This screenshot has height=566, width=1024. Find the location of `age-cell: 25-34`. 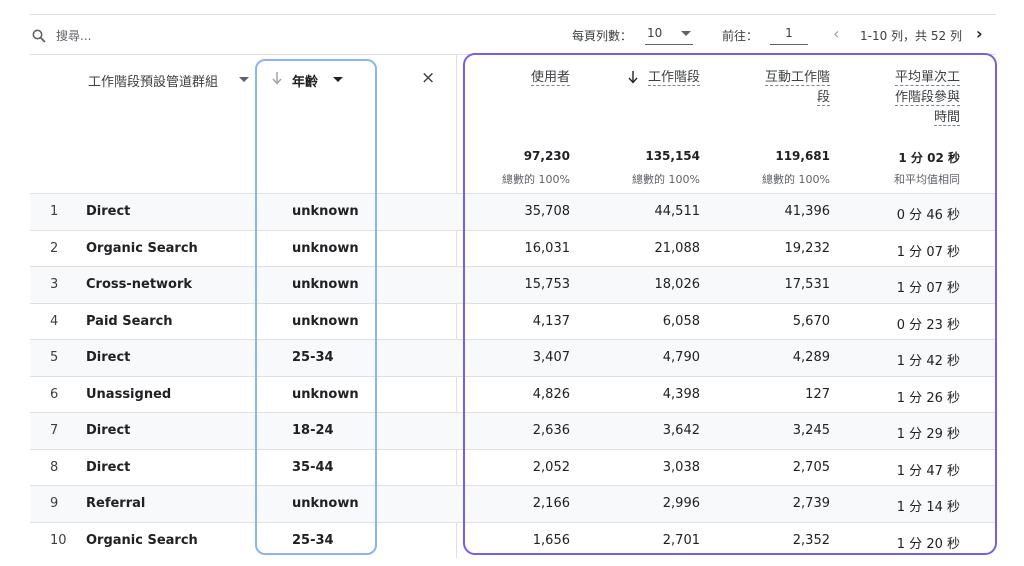

age-cell: 25-34 is located at coordinates (313, 357).